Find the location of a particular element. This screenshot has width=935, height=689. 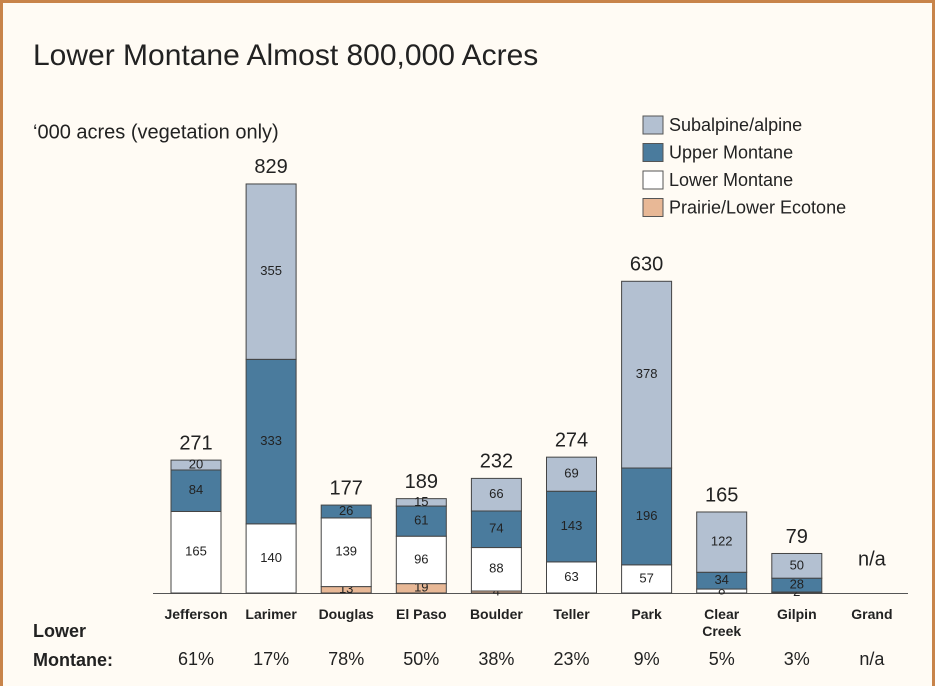

x-tick-label: Park is located at coordinates (646, 614).